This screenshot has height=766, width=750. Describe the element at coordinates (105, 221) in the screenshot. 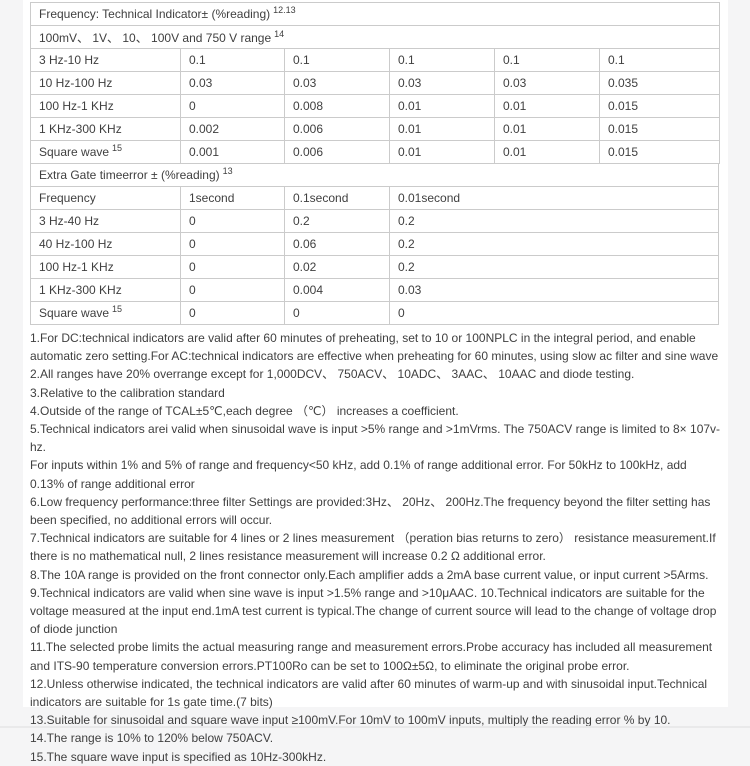

I see `row-label: 3 Hz-40 Hz` at that location.